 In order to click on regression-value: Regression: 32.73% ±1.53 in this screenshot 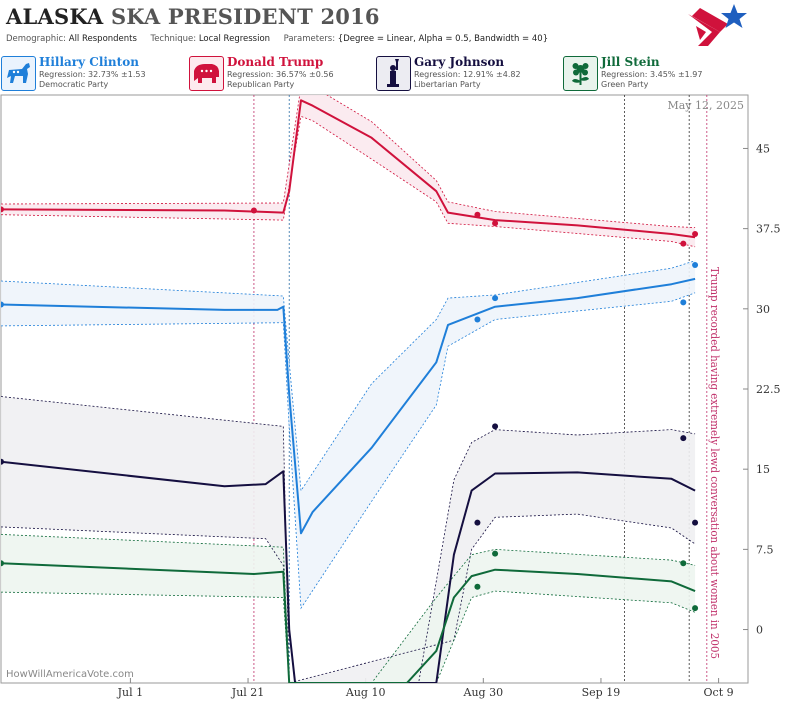, I will do `click(92, 74)`.